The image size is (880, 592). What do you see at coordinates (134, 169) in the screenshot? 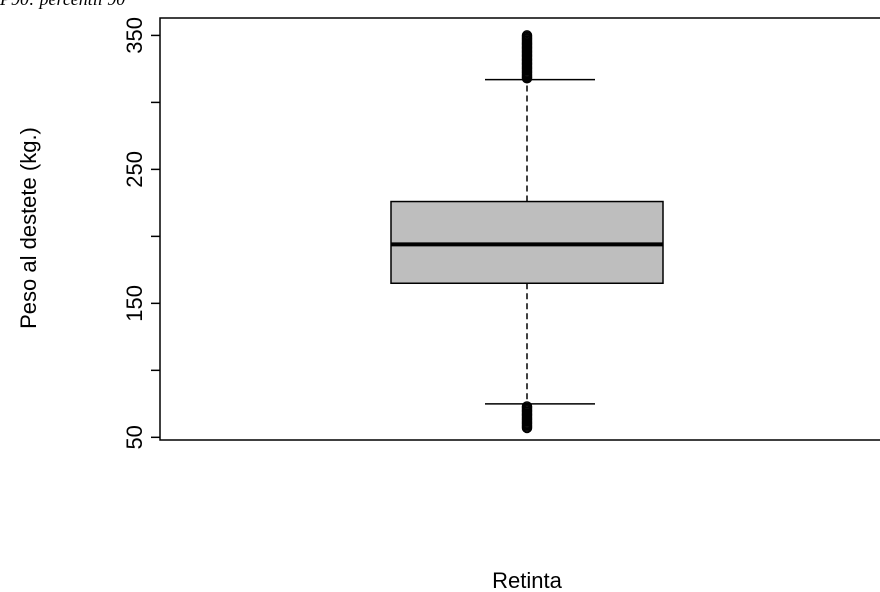
I see `y-tick-label: 250` at bounding box center [134, 169].